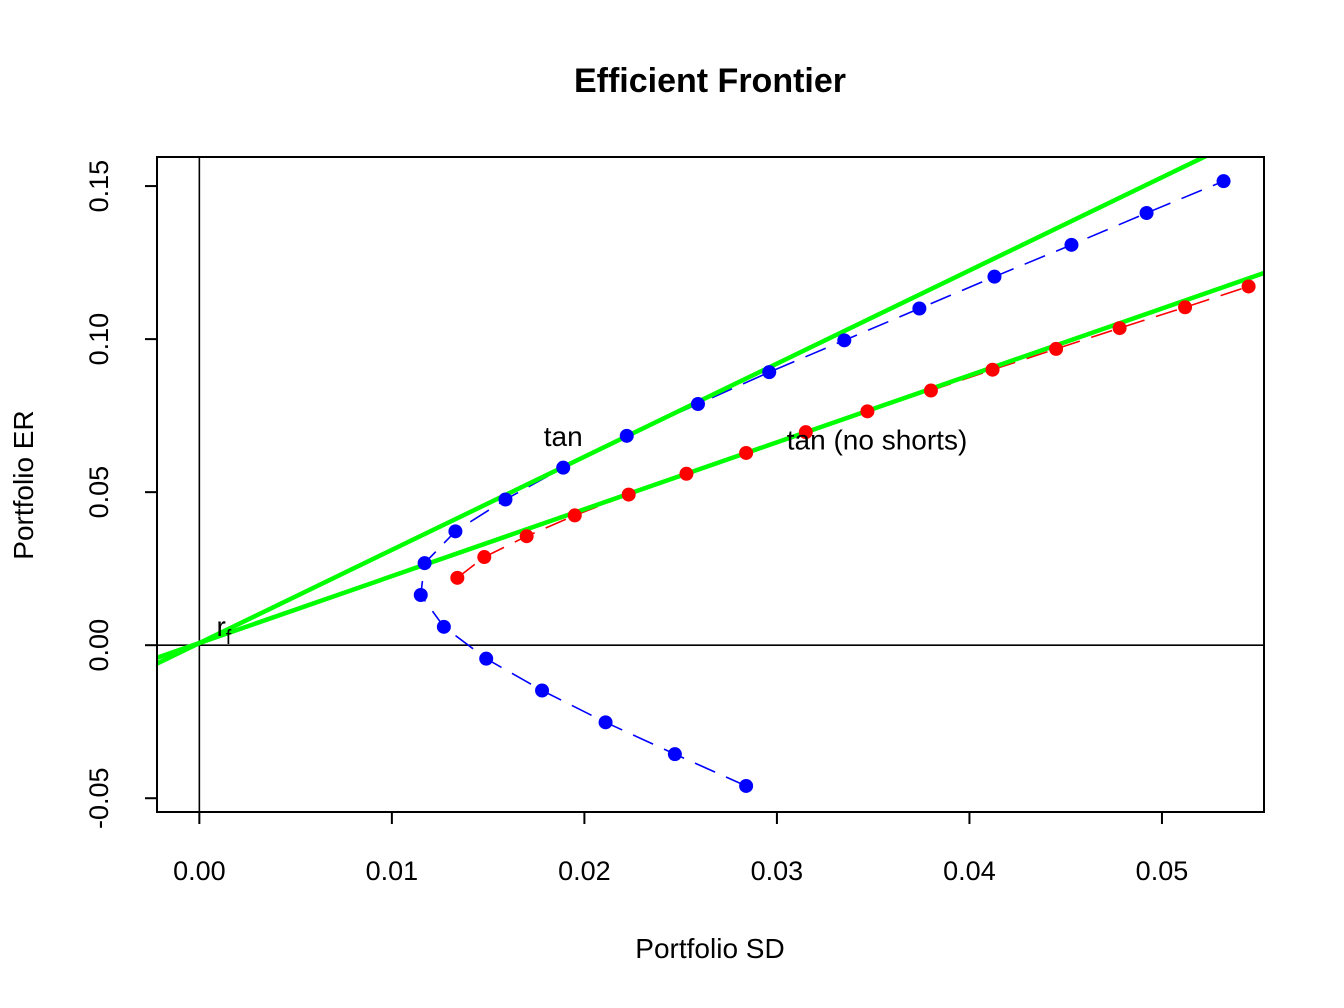 The image size is (1344, 1008). I want to click on y-tick-label: -0.05, so click(99, 798).